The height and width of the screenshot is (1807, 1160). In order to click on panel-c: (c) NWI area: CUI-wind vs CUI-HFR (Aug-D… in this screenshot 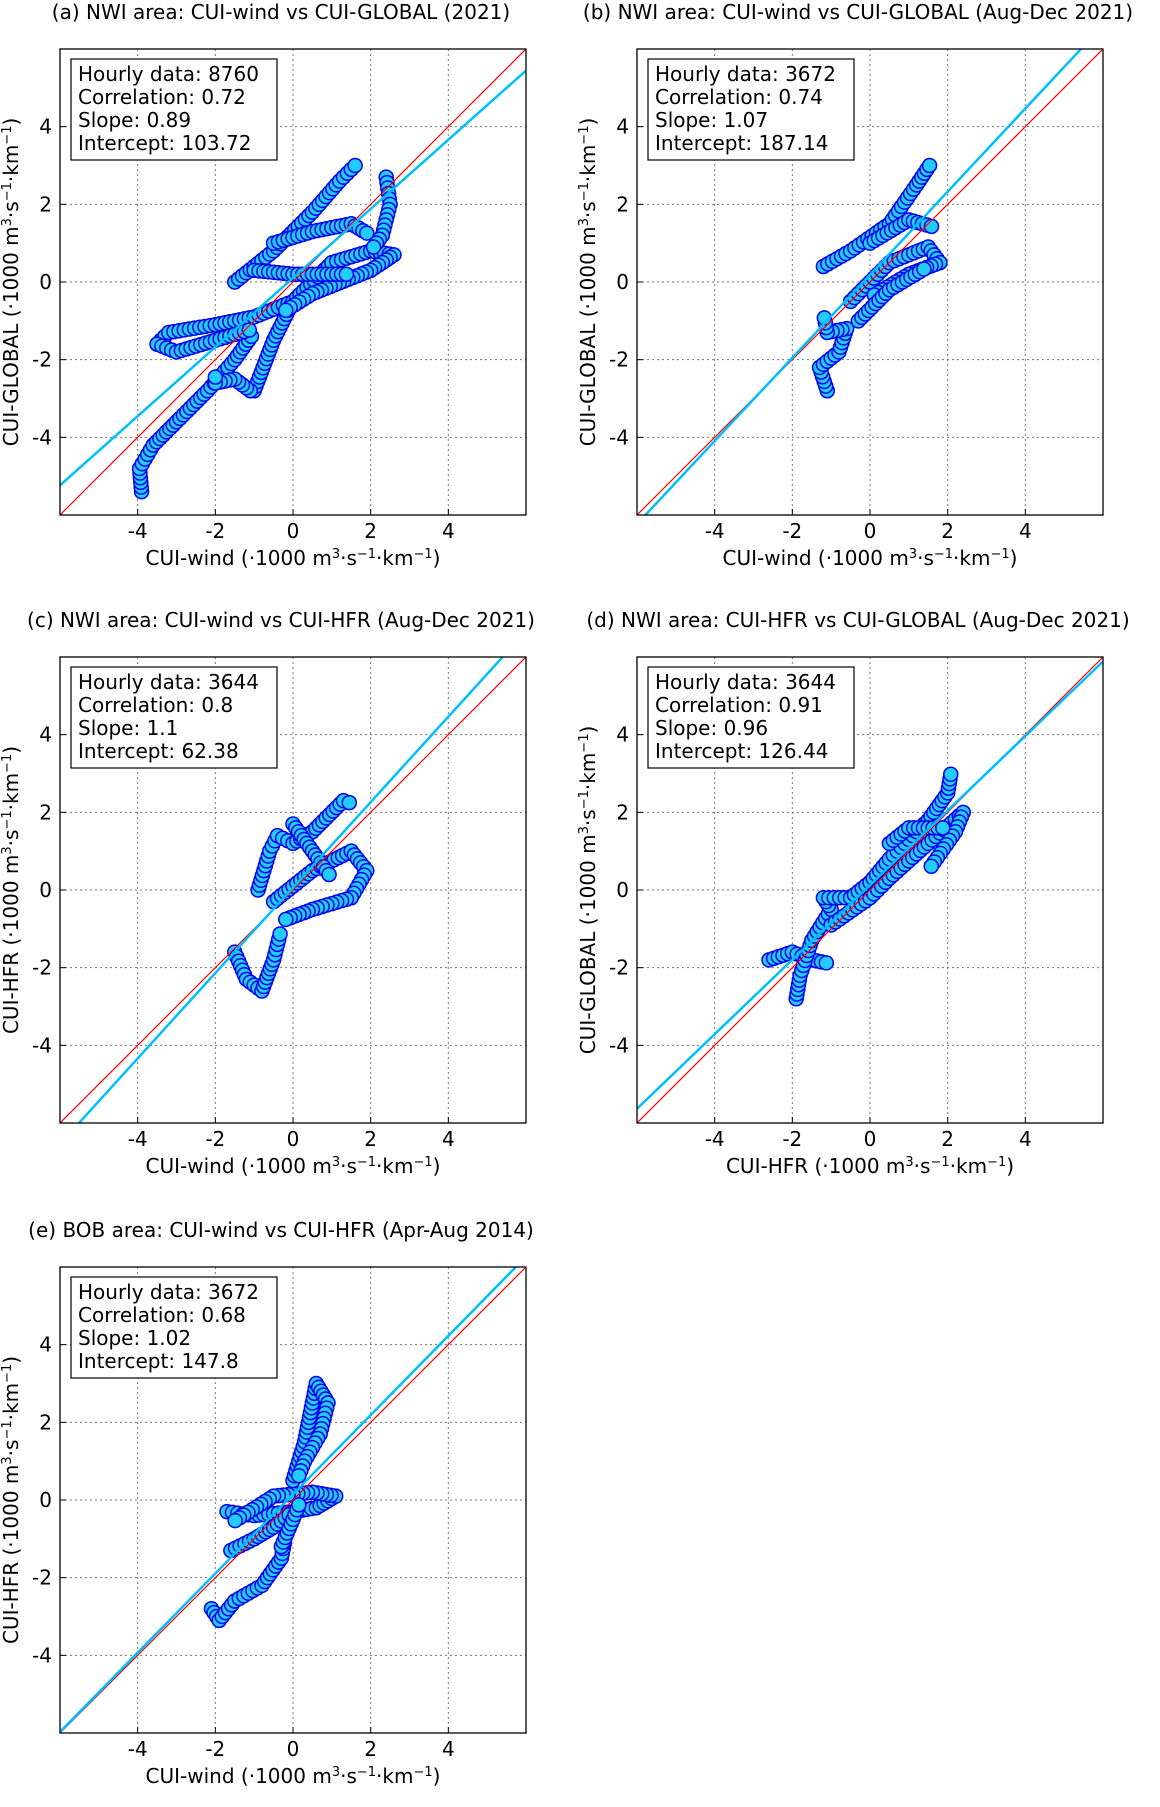, I will do `click(267, 893)`.